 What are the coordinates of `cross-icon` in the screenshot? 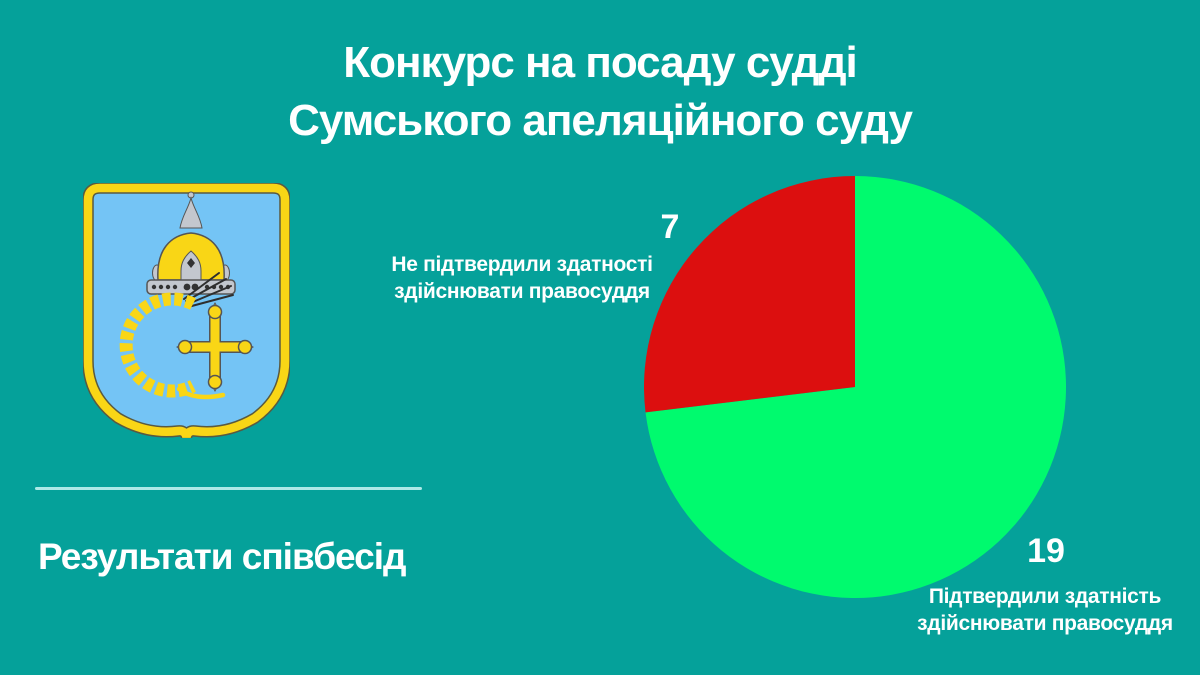 It's located at (215, 347).